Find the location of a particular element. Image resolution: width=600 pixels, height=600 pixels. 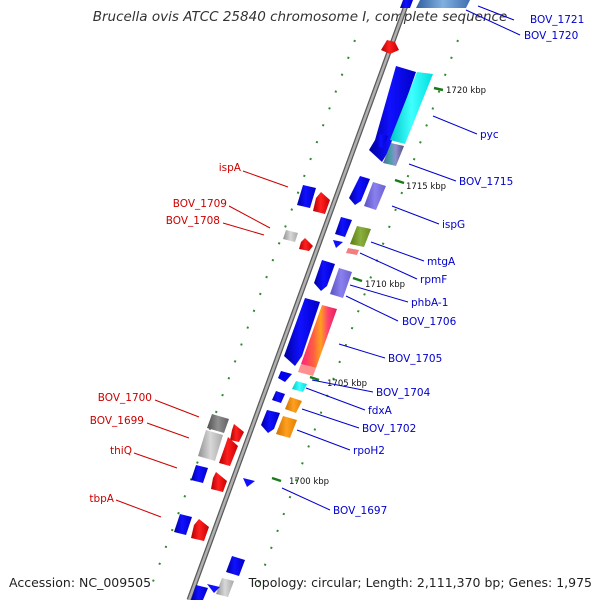

gene-bottom-2-feature is located at coordinates (225, 587).